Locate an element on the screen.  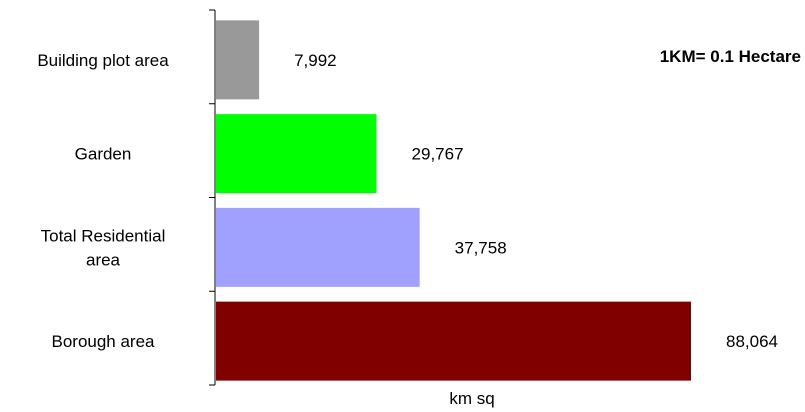
category-label-building-plot-area: Building plot area is located at coordinates (103, 60).